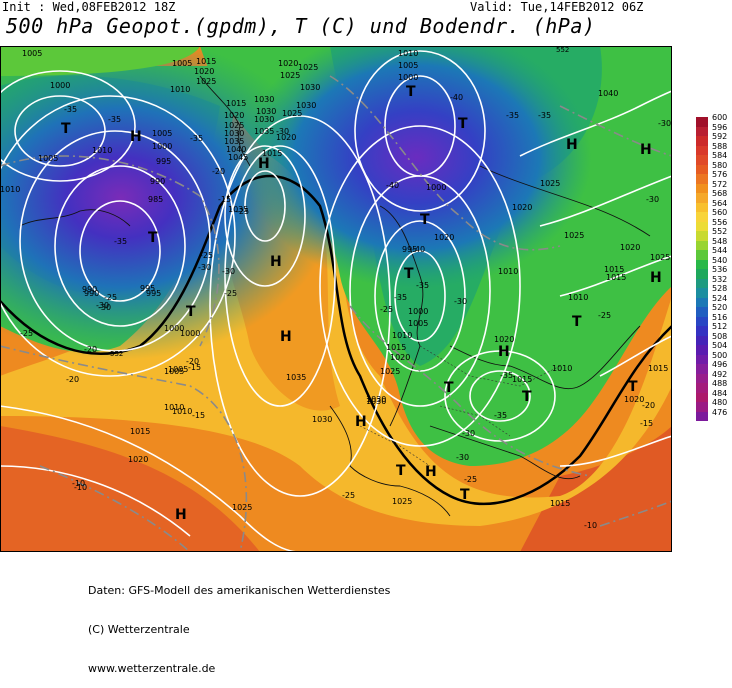 The width and height of the screenshot is (732, 688). What do you see at coordinates (720, 279) in the screenshot?
I see `colorbar-value: 532` at bounding box center [720, 279].